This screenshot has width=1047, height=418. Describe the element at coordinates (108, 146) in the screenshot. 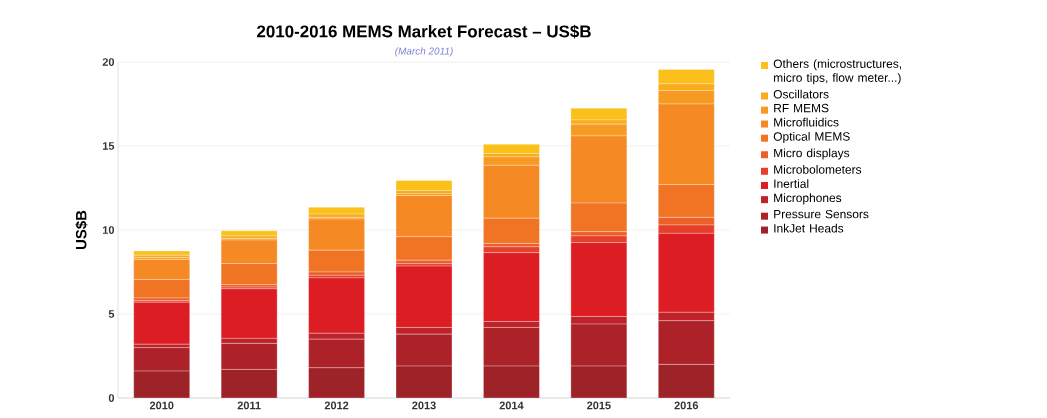

I see `y-tick-label: 15` at that location.